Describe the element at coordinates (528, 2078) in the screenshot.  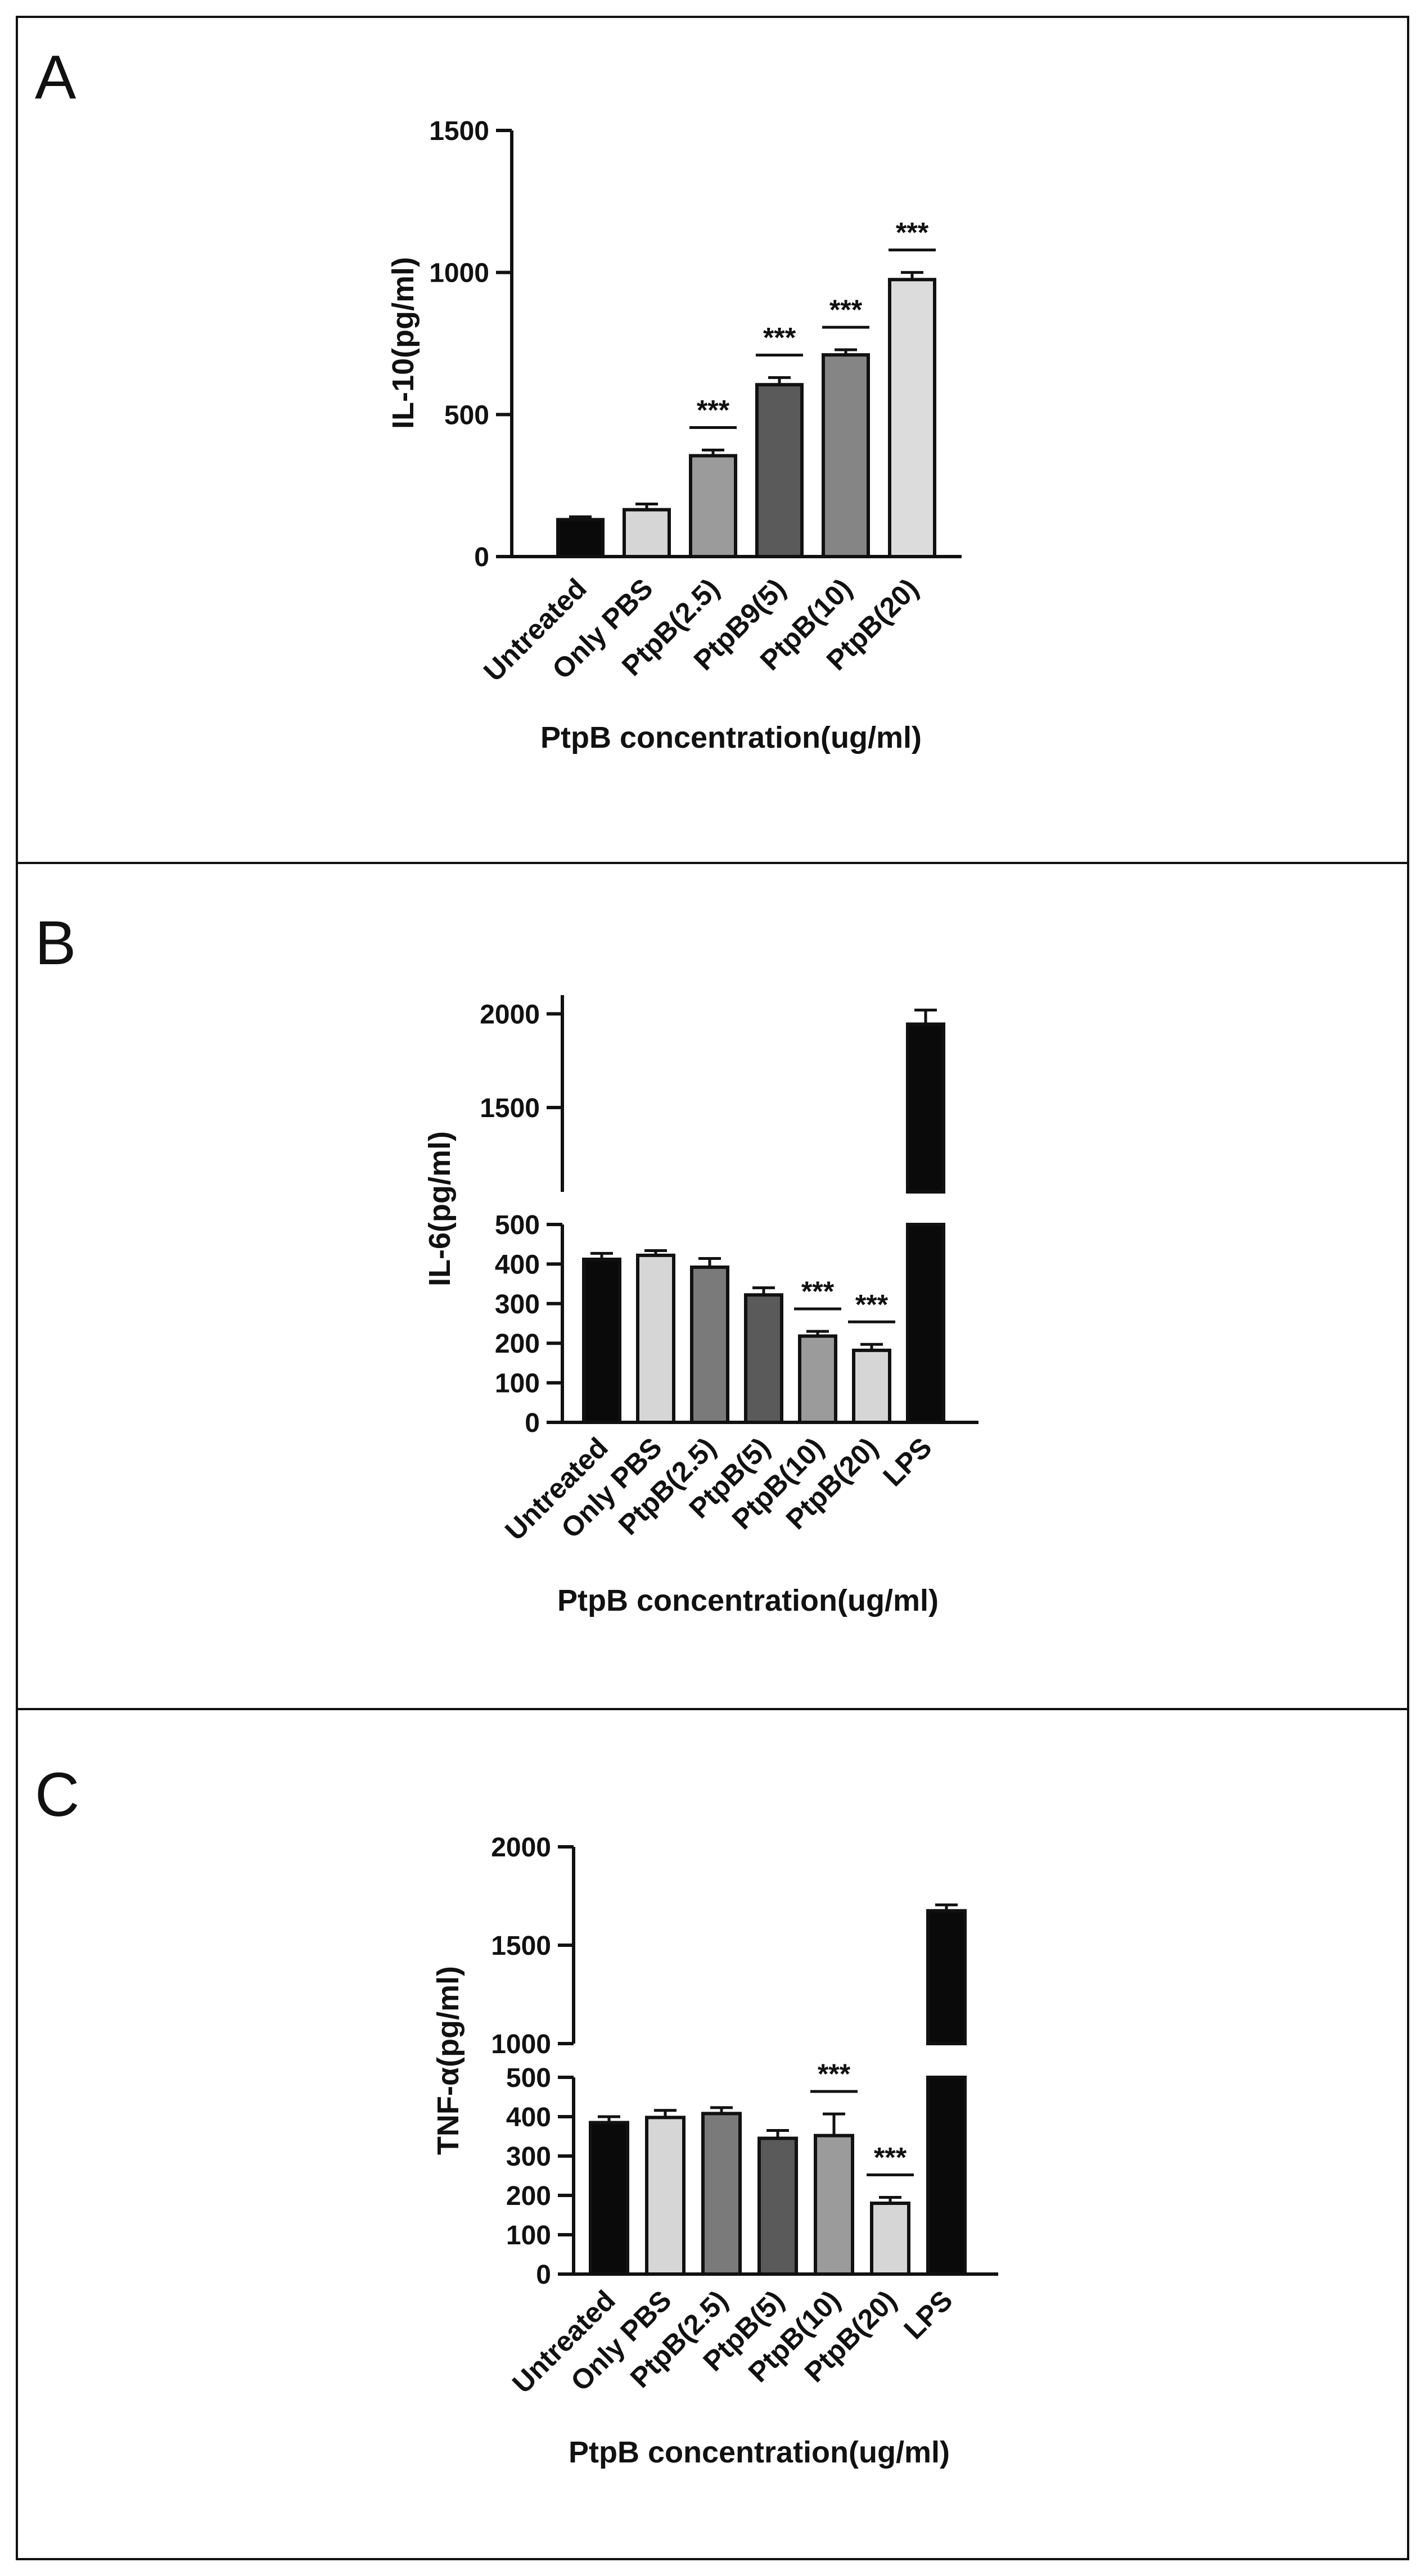
I see `panel-c-y-tick-label: 500` at that location.